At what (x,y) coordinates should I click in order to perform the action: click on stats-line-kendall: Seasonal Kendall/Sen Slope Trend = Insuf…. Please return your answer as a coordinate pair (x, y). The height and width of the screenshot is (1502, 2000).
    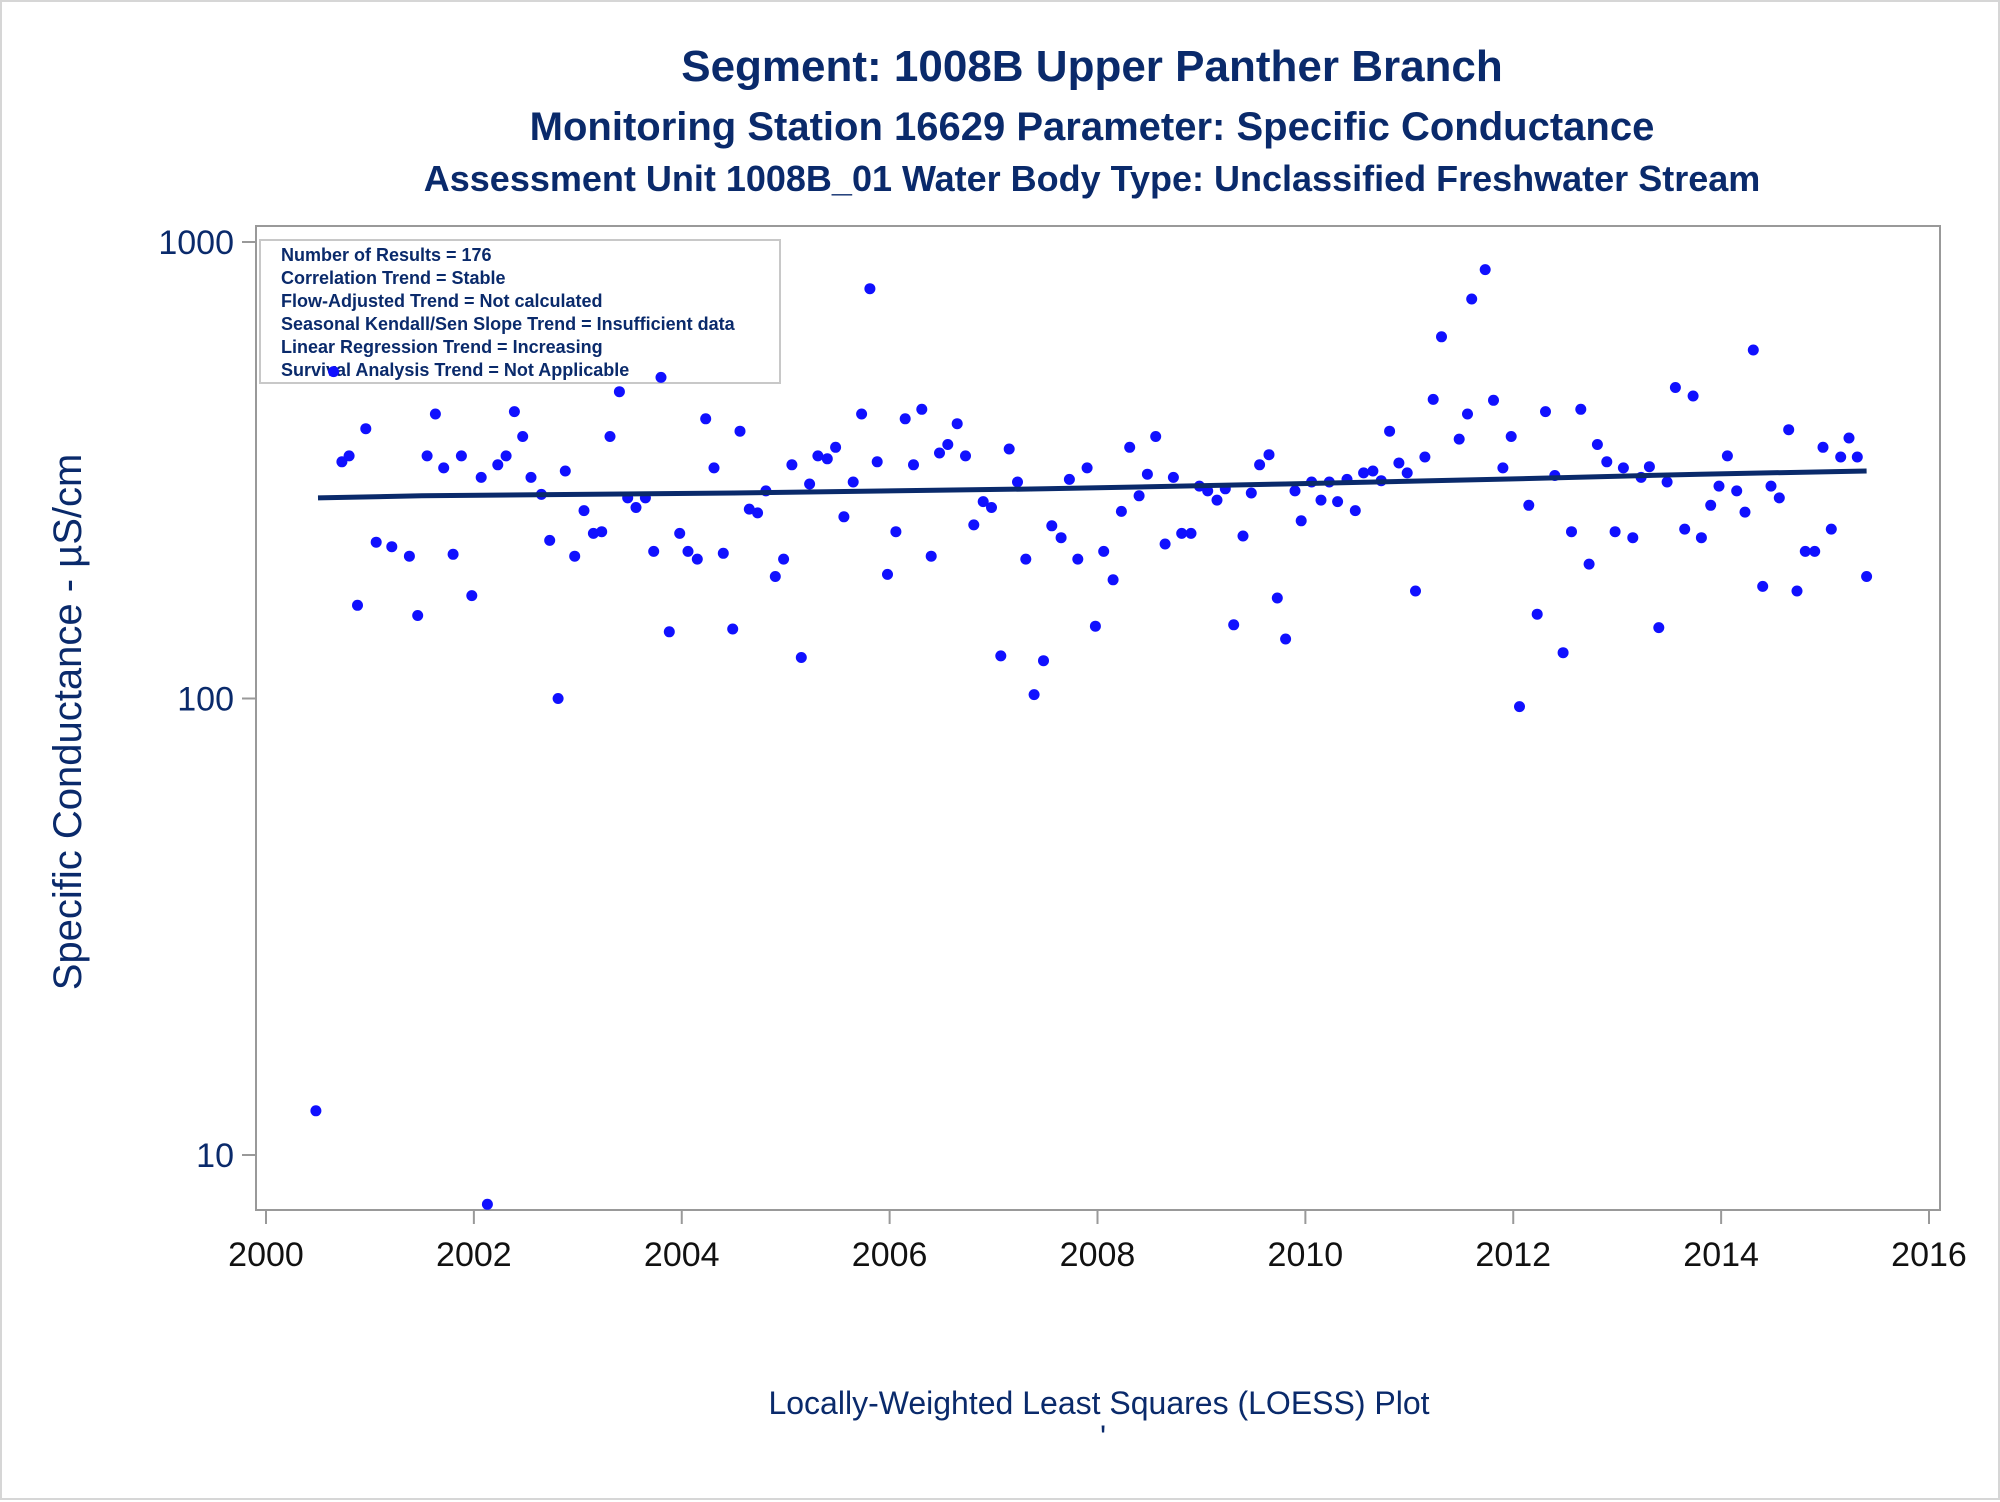
    Looking at the image, I should click on (508, 324).